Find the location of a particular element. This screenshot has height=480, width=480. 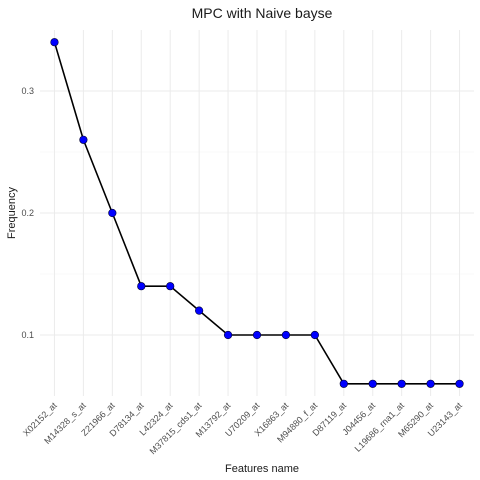

chart-title: MPC with Naive bayse is located at coordinates (262, 13).